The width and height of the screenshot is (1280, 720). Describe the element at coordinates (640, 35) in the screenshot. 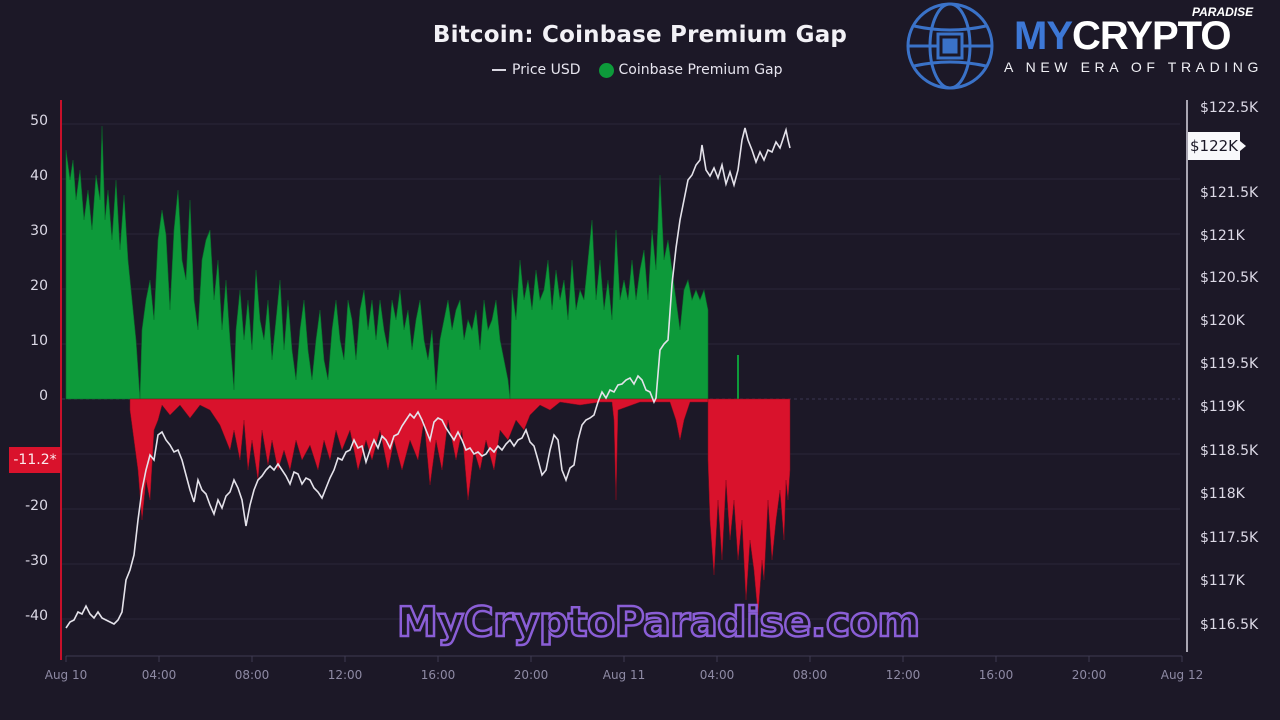

I see `chart-title: Bitcoin: Coinbase Premium Gap` at that location.